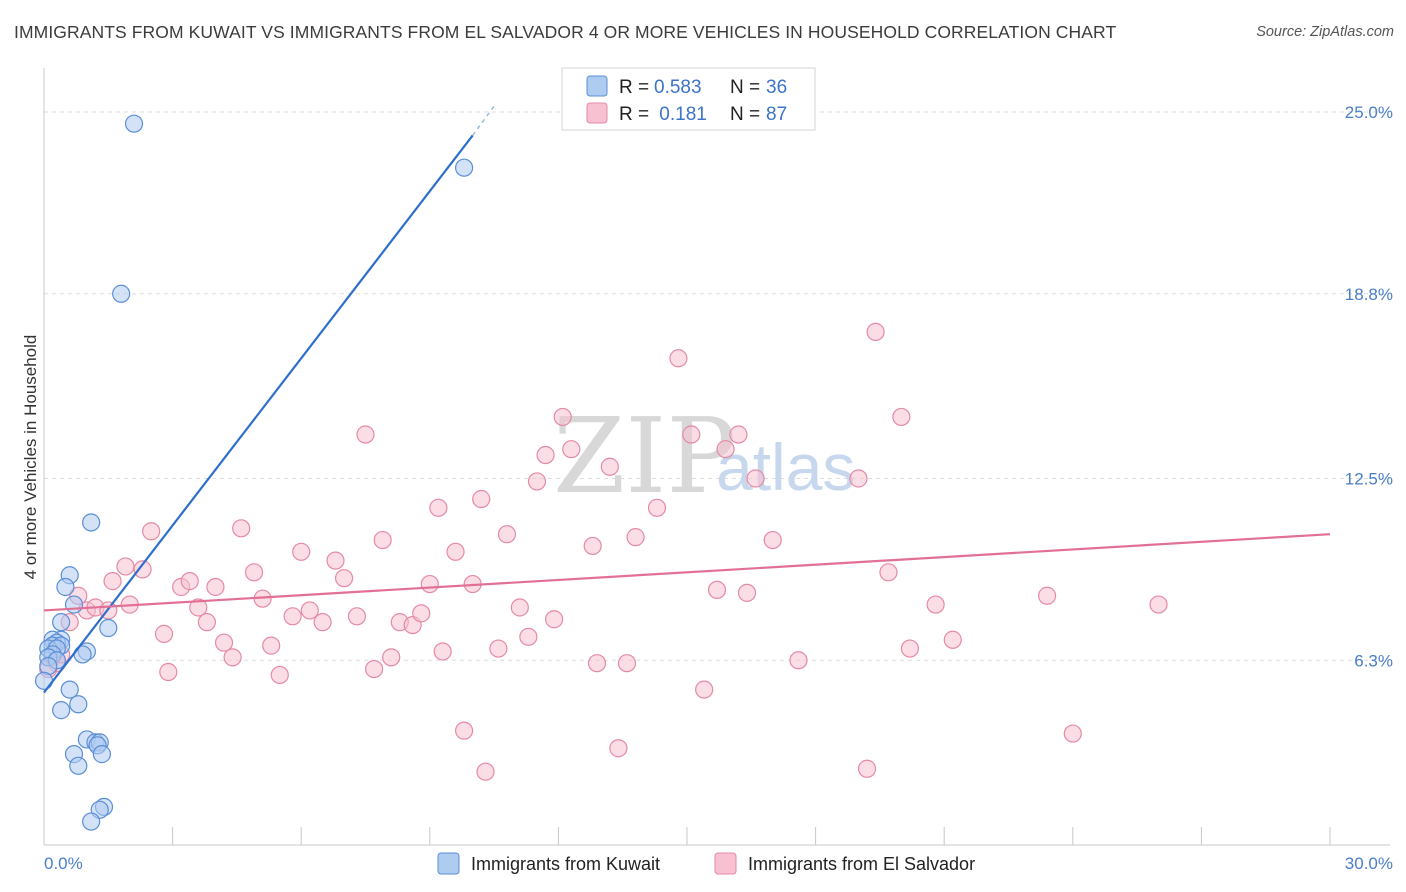 Image resolution: width=1406 pixels, height=892 pixels. I want to click on legend-kuwait-n-value: 36, so click(776, 87).